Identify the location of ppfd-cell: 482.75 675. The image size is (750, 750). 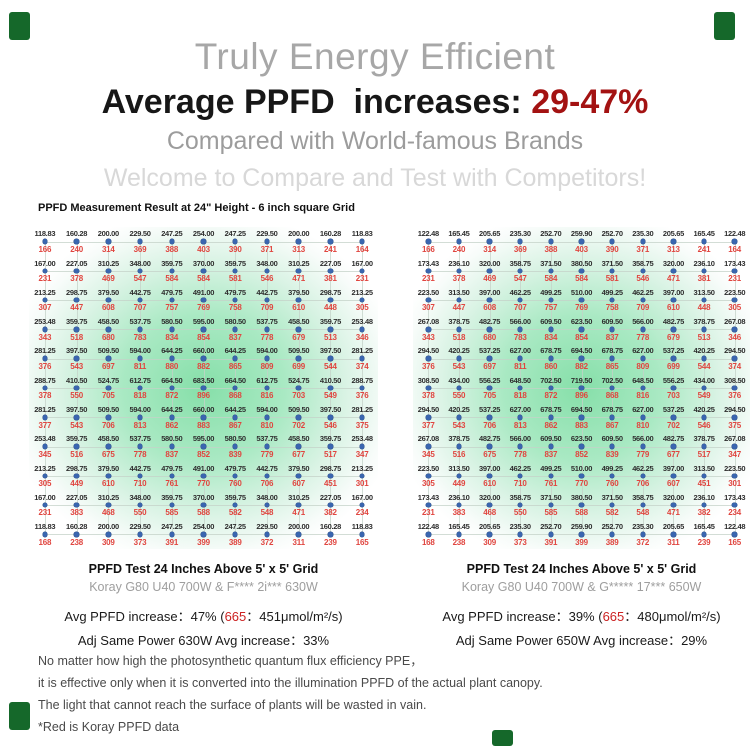
(489, 446).